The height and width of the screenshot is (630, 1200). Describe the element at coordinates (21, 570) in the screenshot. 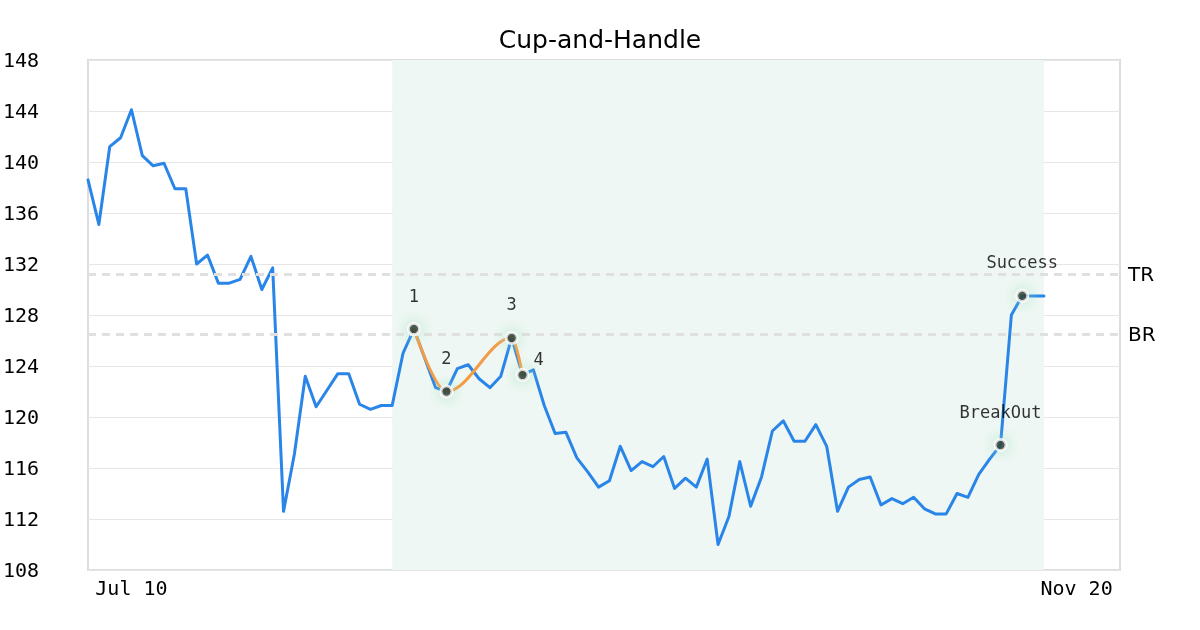

I see `y-tick-label: 108` at that location.